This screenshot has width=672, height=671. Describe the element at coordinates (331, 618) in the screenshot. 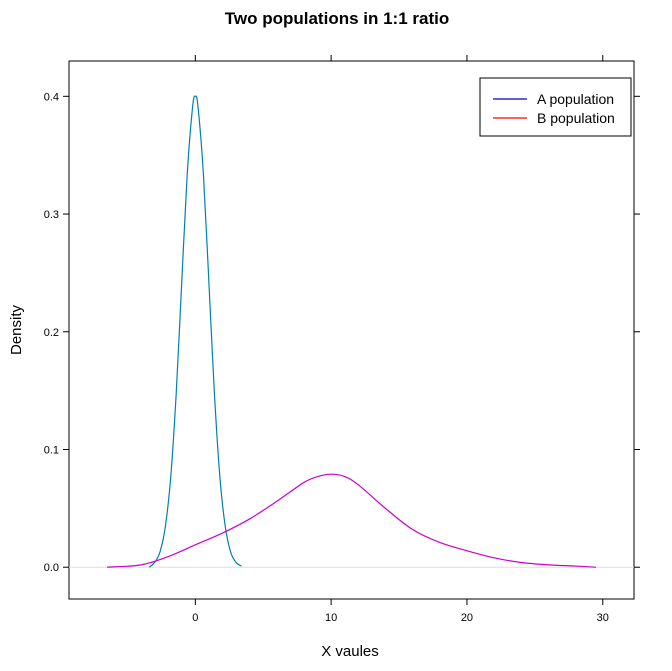

I see `x-tick-label: 10` at that location.